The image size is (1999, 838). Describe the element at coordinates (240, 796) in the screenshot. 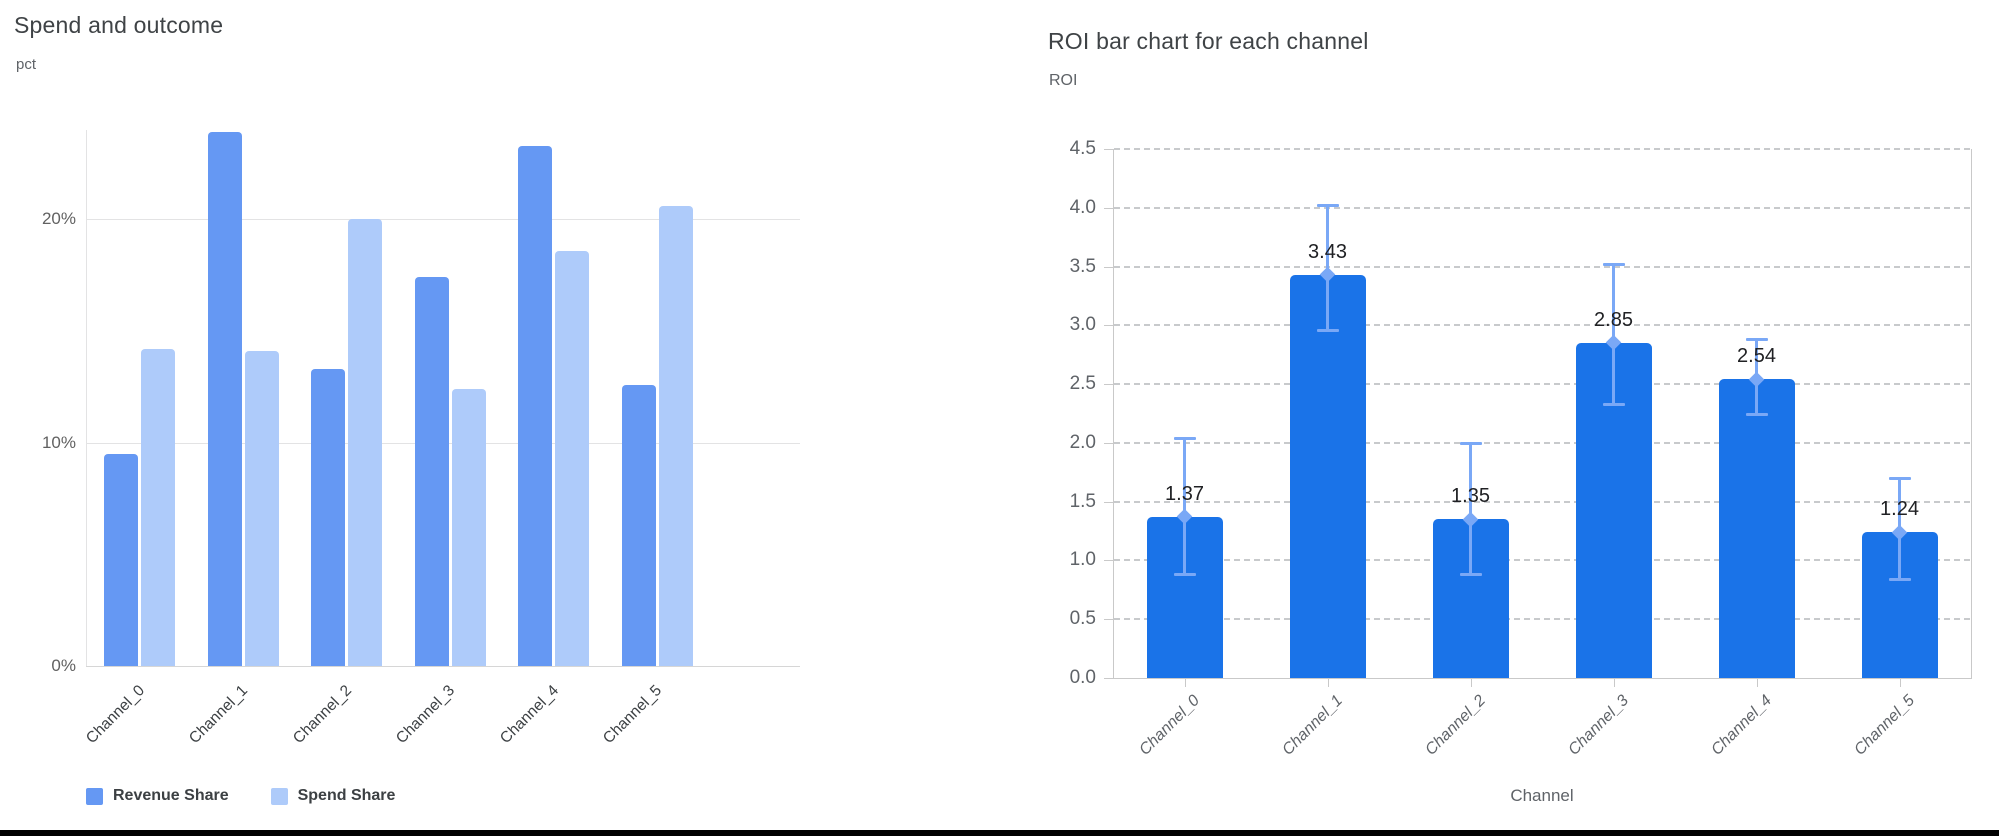

I see `spend-outcome-legend: Revenue Share Spend Share` at that location.